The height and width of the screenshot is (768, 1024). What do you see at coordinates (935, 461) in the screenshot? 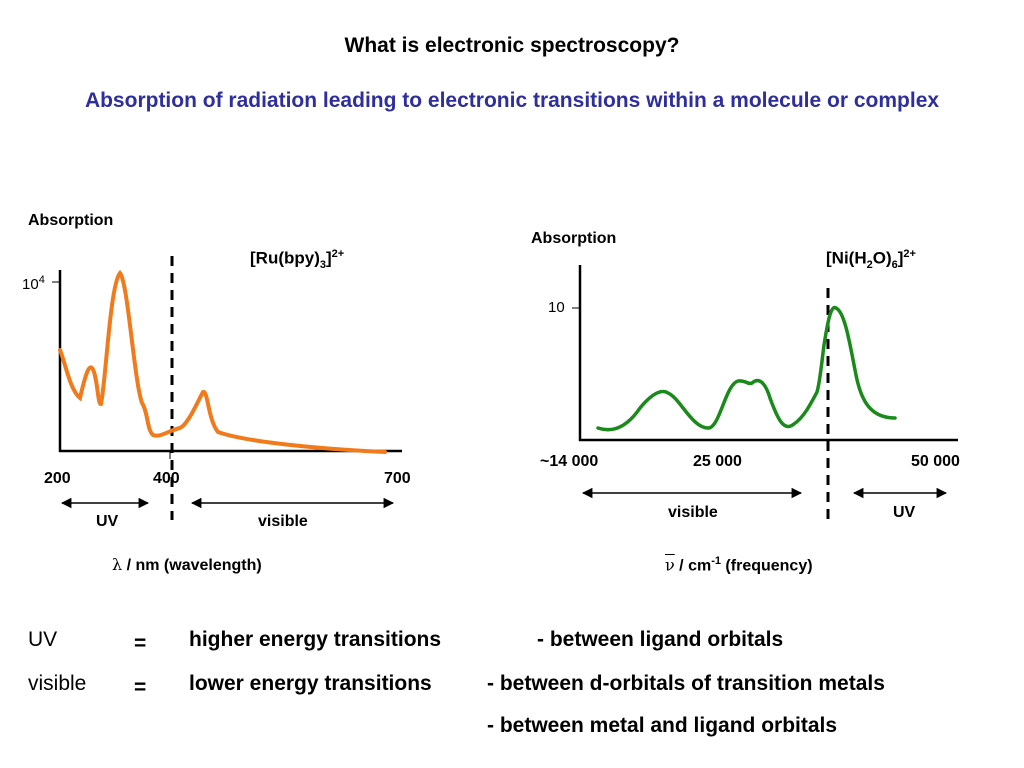
I see `ni-x-tick-label-50000: 50 000` at bounding box center [935, 461].